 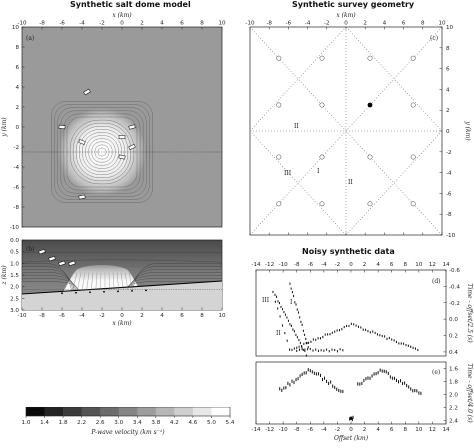 What do you see at coordinates (449, 153) in the screenshot?
I see `y-tick-label: -2` at bounding box center [449, 153].